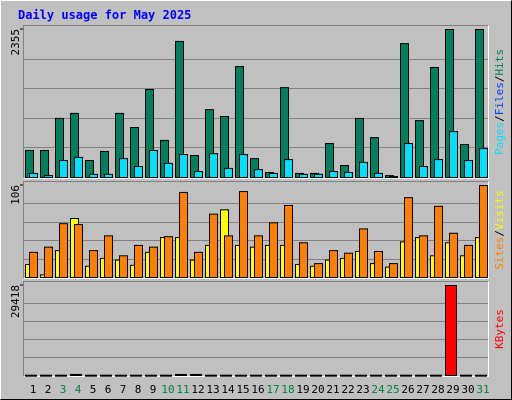 This screenshot has width=512, height=400. I want to click on x-tick-label: 21, so click(332, 389).